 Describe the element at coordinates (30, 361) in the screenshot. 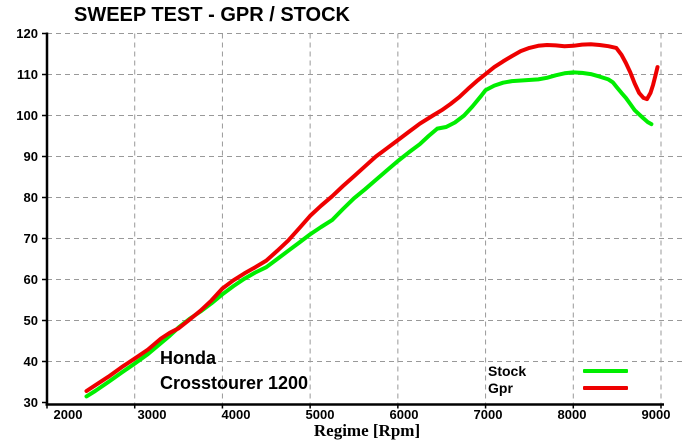

I see `y-tick-label: 40` at that location.